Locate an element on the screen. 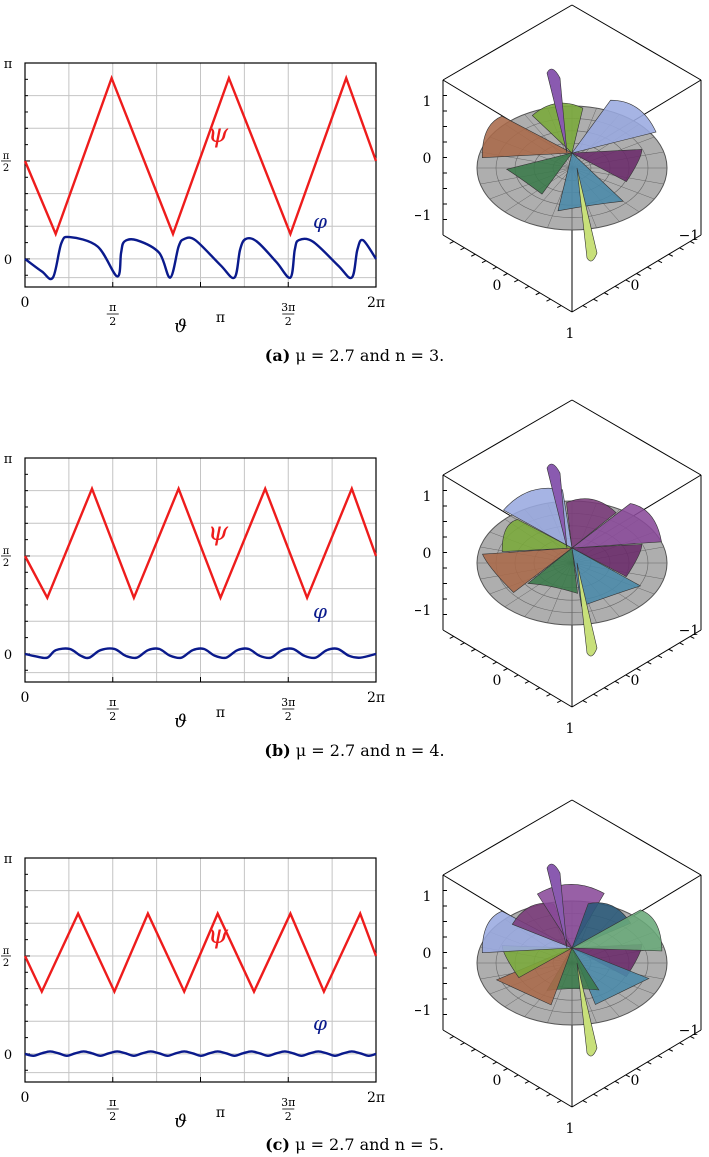 This screenshot has height=1157, width=709. sphere-plot-c: 1 0 −1 0 0 1 −1 is located at coordinates (558, 967).